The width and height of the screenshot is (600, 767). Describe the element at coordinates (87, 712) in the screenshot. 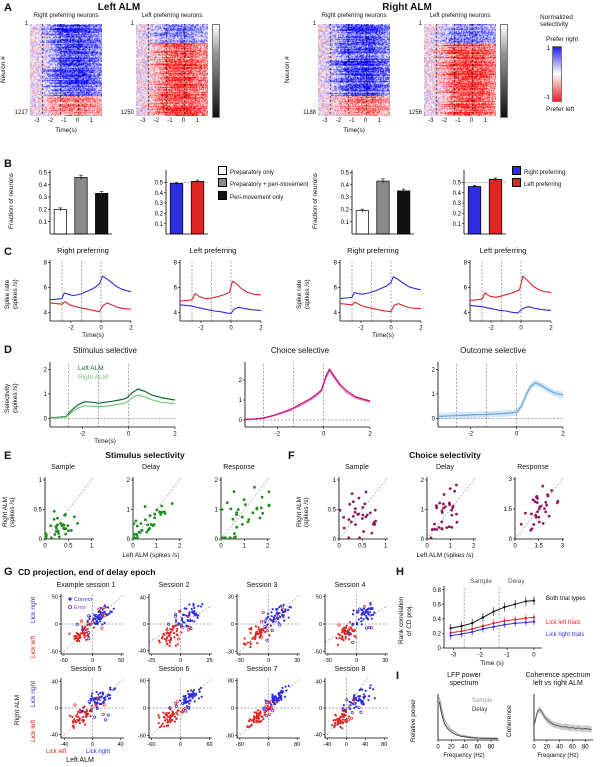

I see `cd-projection-session-5: -40 0 40 -40 0 40` at that location.